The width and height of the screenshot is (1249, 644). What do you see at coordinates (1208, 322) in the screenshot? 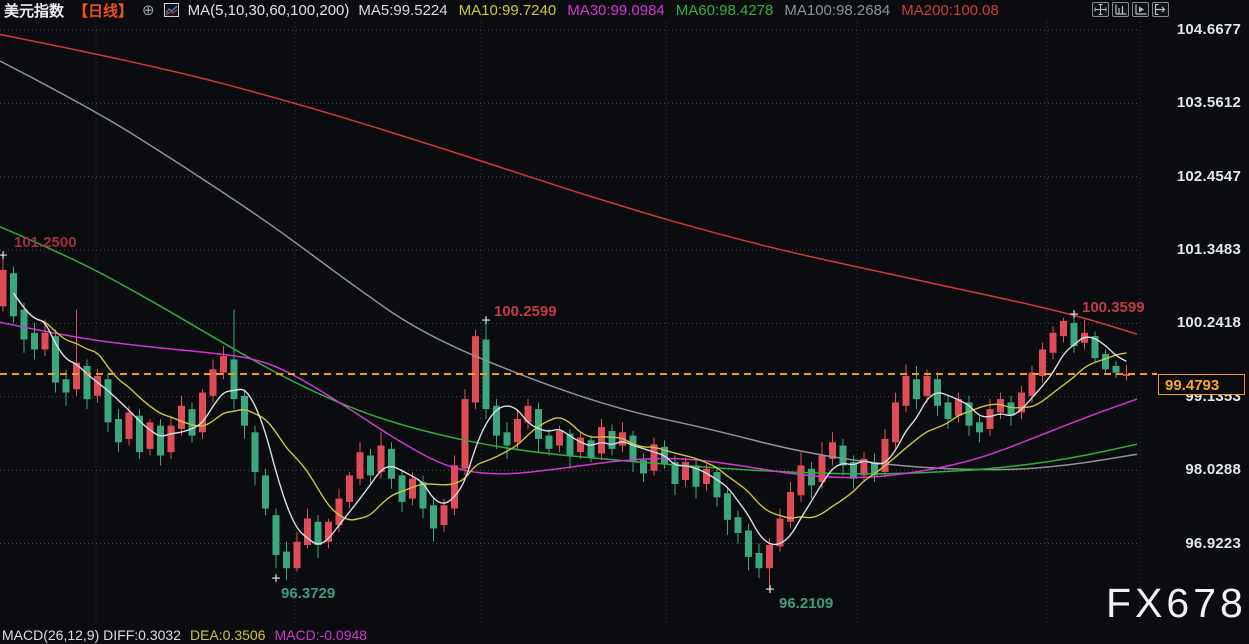
I see `y-axis-label: 100.2418` at bounding box center [1208, 322].